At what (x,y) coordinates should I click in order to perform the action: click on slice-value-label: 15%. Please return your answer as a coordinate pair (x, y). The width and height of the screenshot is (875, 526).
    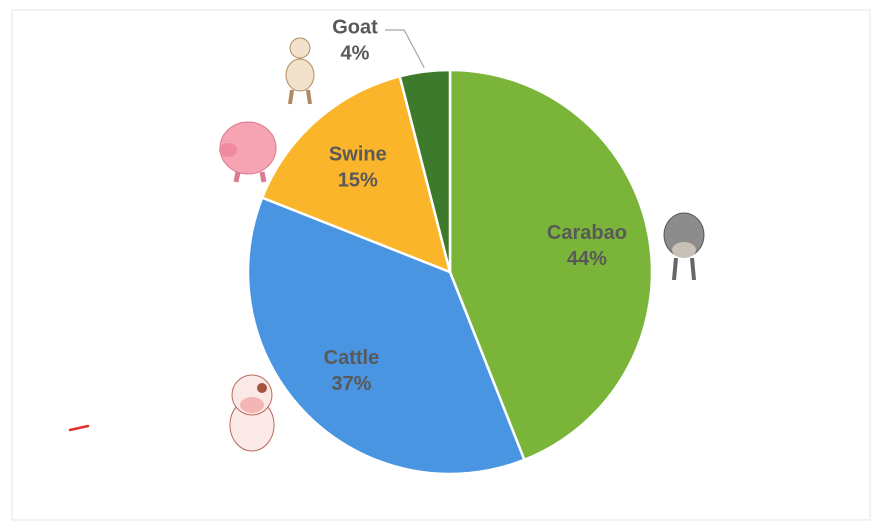
    Looking at the image, I should click on (358, 181).